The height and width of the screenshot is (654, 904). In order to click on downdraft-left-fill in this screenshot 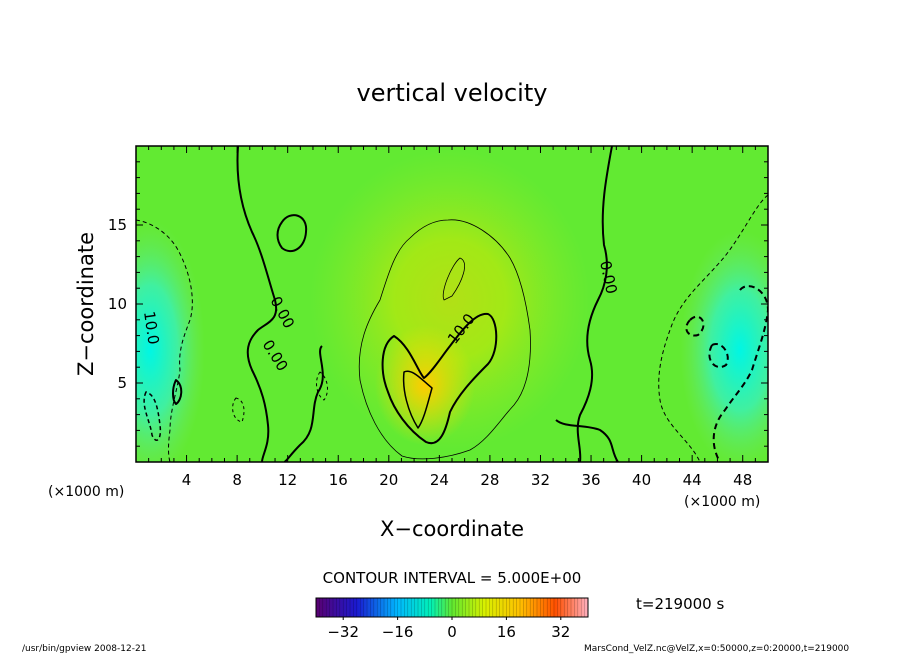, I will do `click(170, 341)`.